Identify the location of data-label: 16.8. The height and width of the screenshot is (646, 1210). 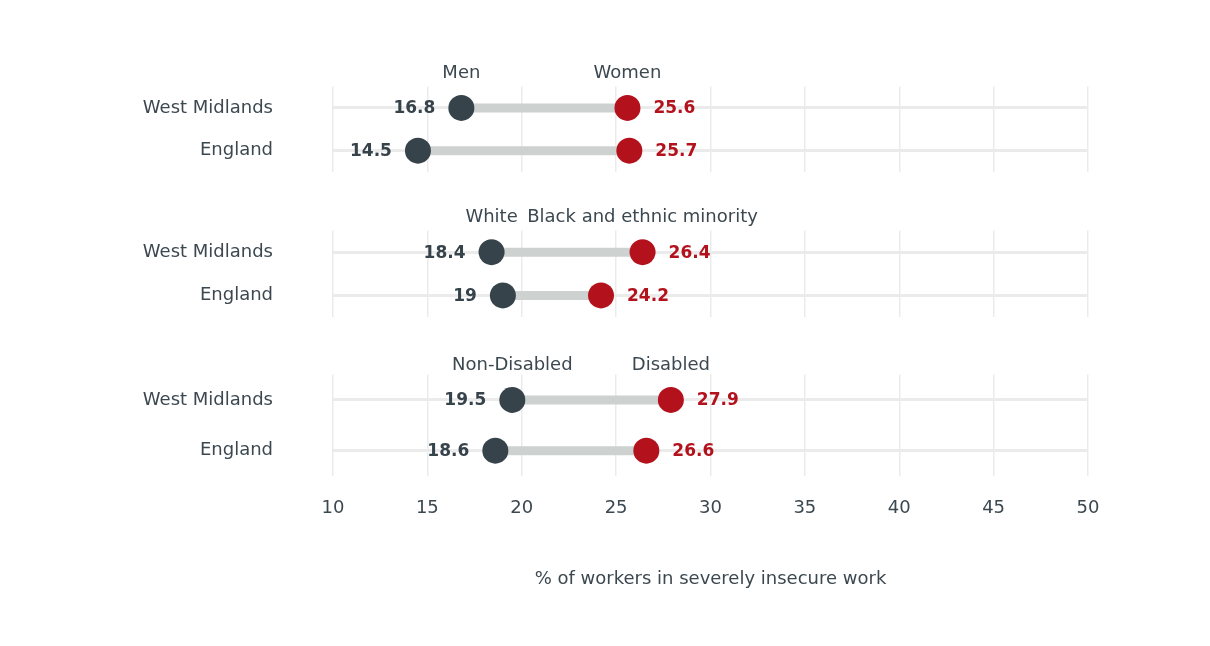
(414, 107).